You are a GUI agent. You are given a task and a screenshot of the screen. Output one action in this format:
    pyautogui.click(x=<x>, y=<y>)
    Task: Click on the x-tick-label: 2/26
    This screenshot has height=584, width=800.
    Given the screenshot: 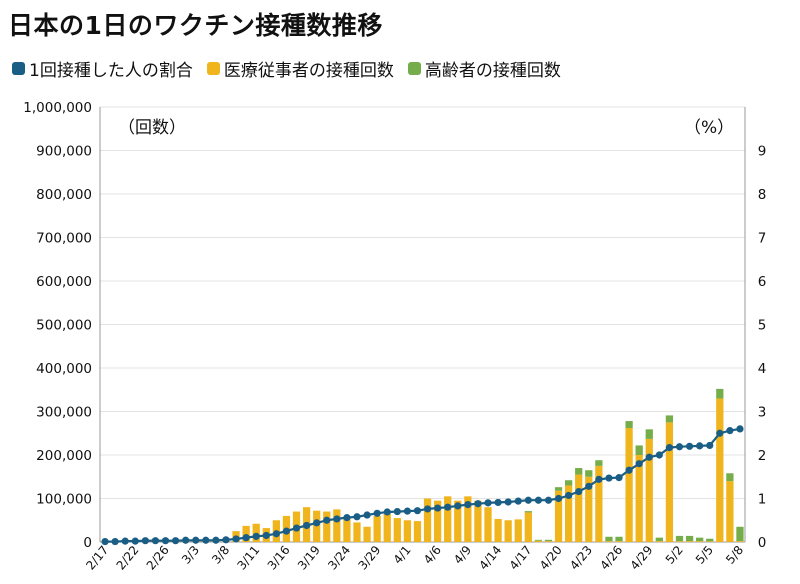 What is the action you would take?
    pyautogui.click(x=158, y=558)
    